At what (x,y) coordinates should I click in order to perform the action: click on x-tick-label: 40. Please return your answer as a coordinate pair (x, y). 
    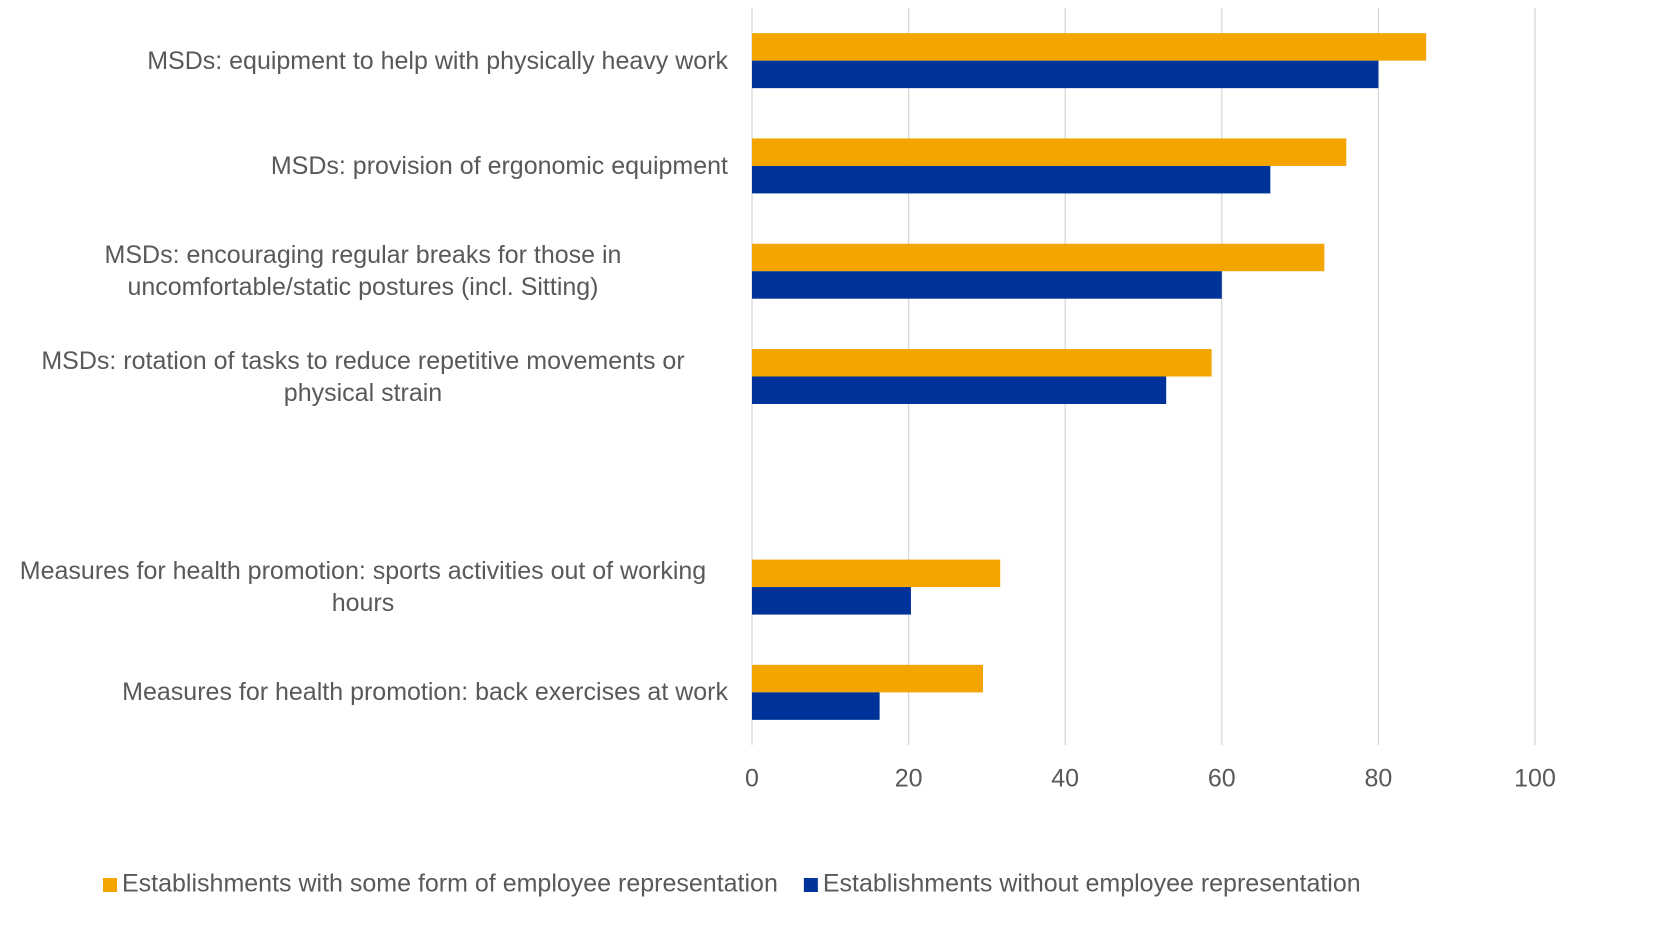
    Looking at the image, I should click on (1065, 779).